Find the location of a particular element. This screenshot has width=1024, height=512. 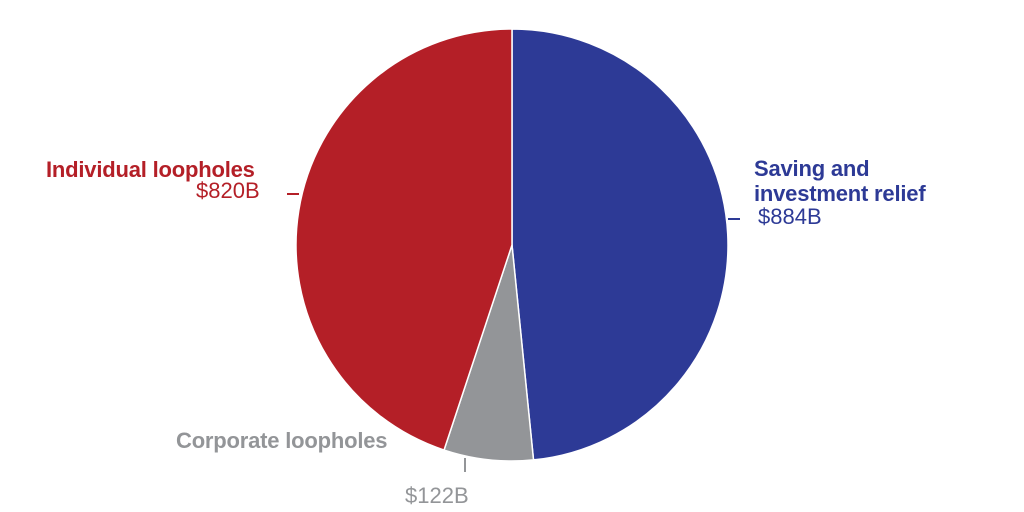

saving-label: Saving and investment relief is located at coordinates (840, 181).